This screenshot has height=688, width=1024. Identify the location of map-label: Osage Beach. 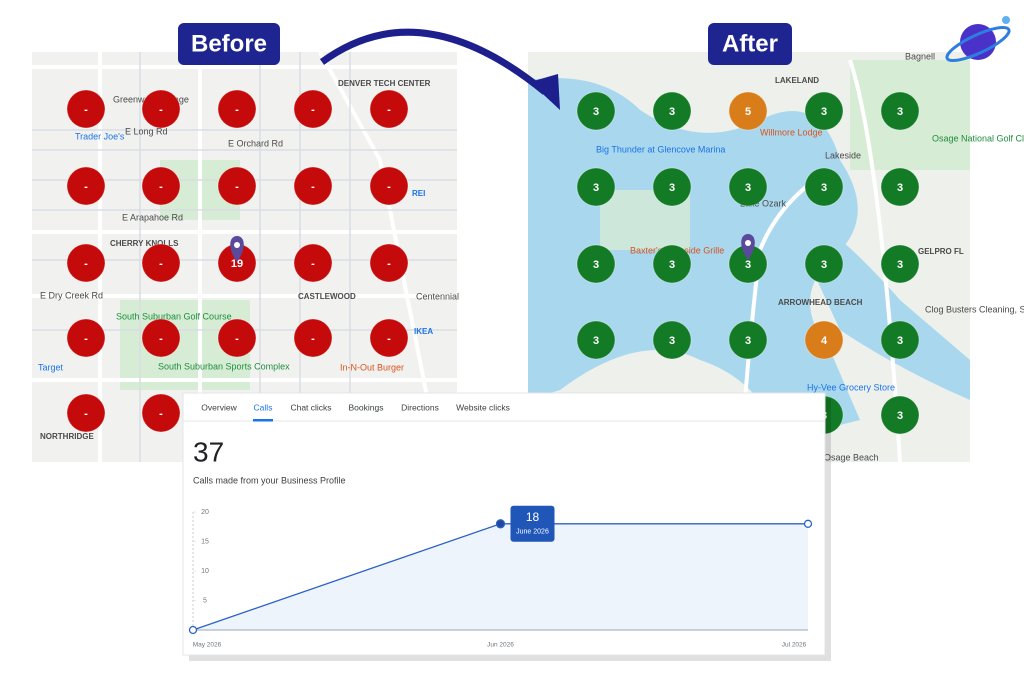
(851, 457).